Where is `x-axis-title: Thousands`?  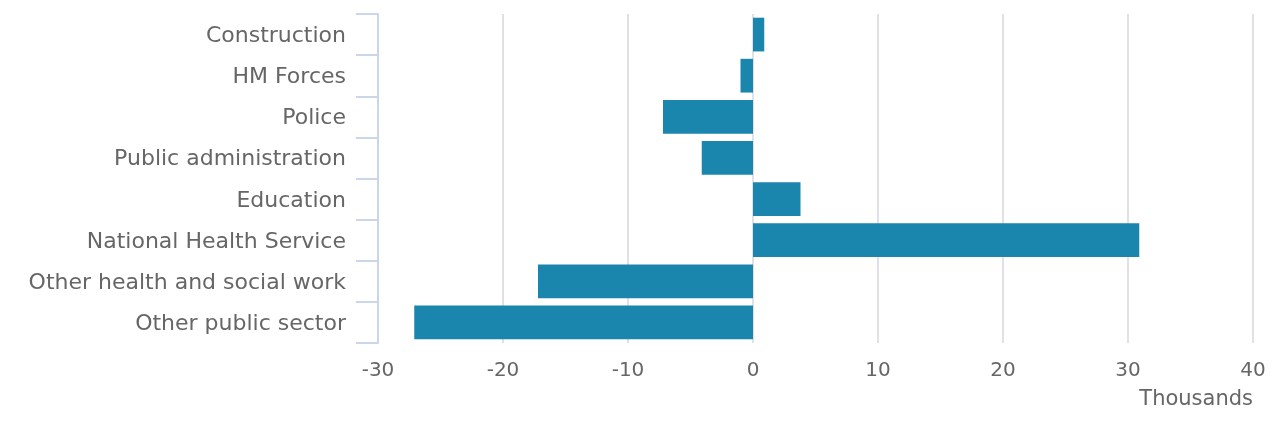 x-axis-title: Thousands is located at coordinates (1195, 397).